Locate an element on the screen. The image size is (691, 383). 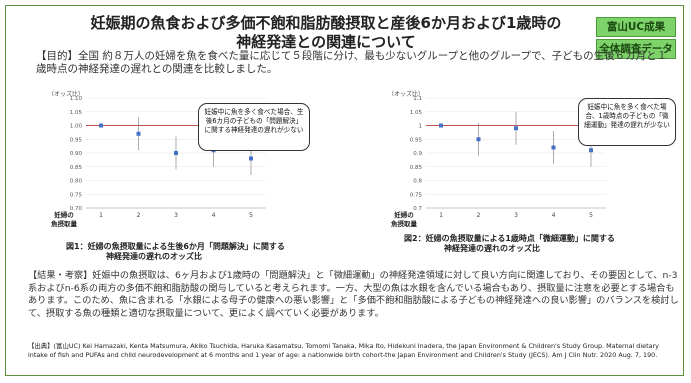
chart-1-x-tick-label-1: 1 is located at coordinates (101, 215).